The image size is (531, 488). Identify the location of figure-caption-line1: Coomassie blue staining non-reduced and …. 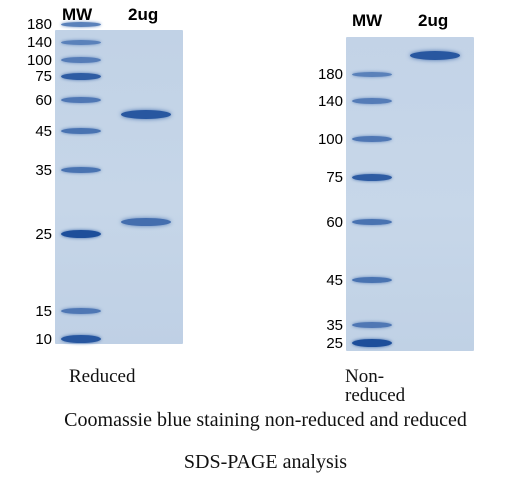
(265, 420).